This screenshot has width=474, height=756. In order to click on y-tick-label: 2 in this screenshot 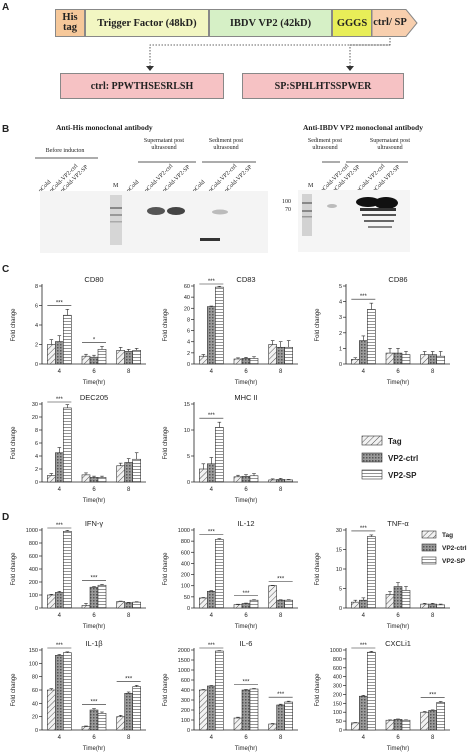, I will do `click(340, 334)`.